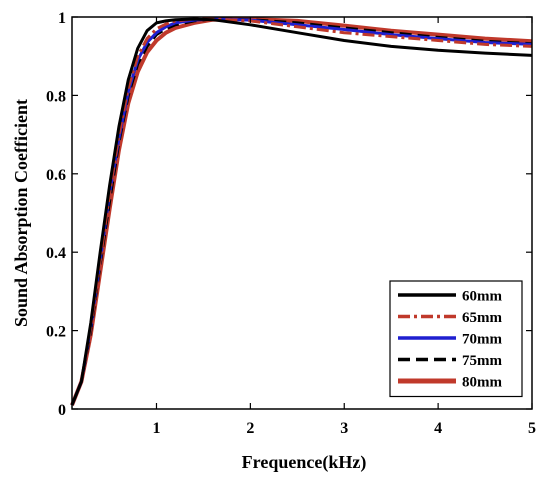  Describe the element at coordinates (62, 18) in the screenshot. I see `y-tick-label: 1` at that location.